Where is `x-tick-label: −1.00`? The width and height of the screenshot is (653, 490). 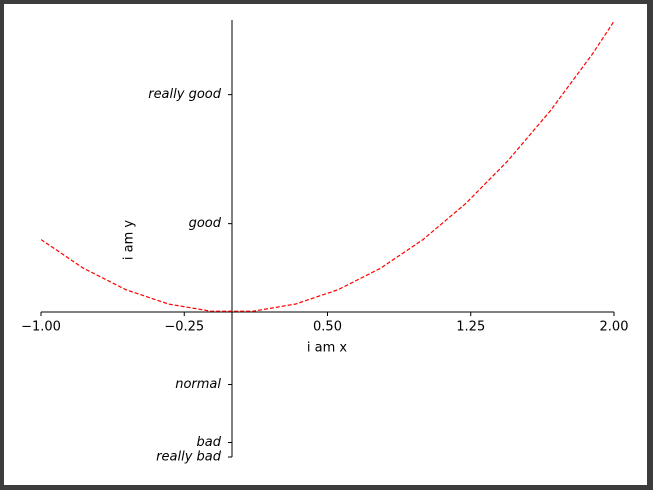
x-tick-label: −1.00 is located at coordinates (41, 327).